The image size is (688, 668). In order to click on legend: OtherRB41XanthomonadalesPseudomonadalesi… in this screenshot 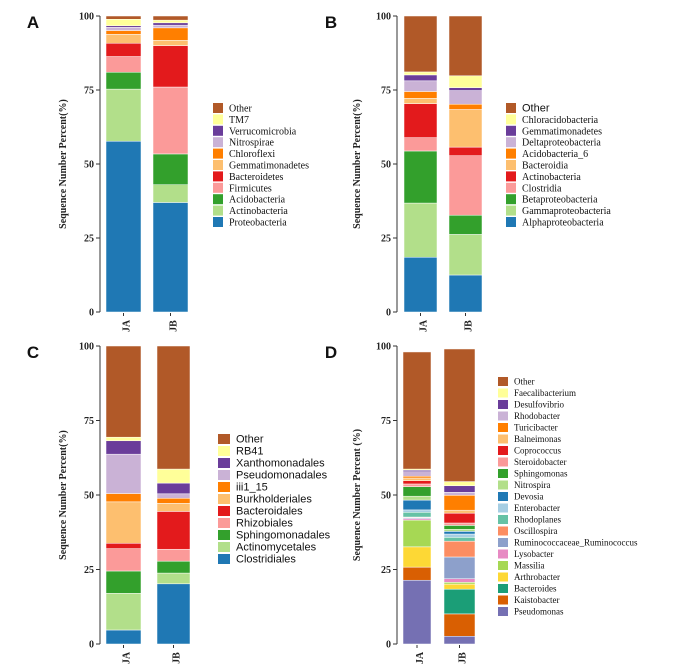, I will do `click(274, 500)`.